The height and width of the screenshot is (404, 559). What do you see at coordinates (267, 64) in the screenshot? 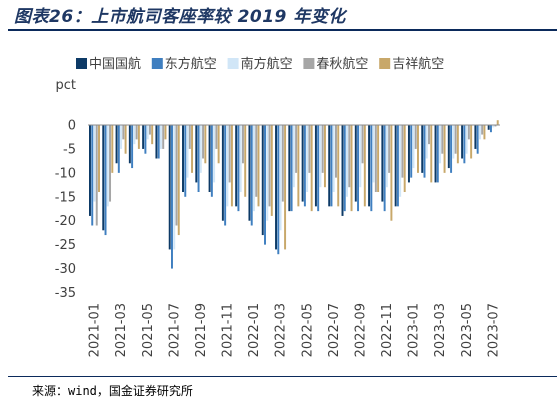
I see `legend-label: 南方航空` at bounding box center [267, 64].